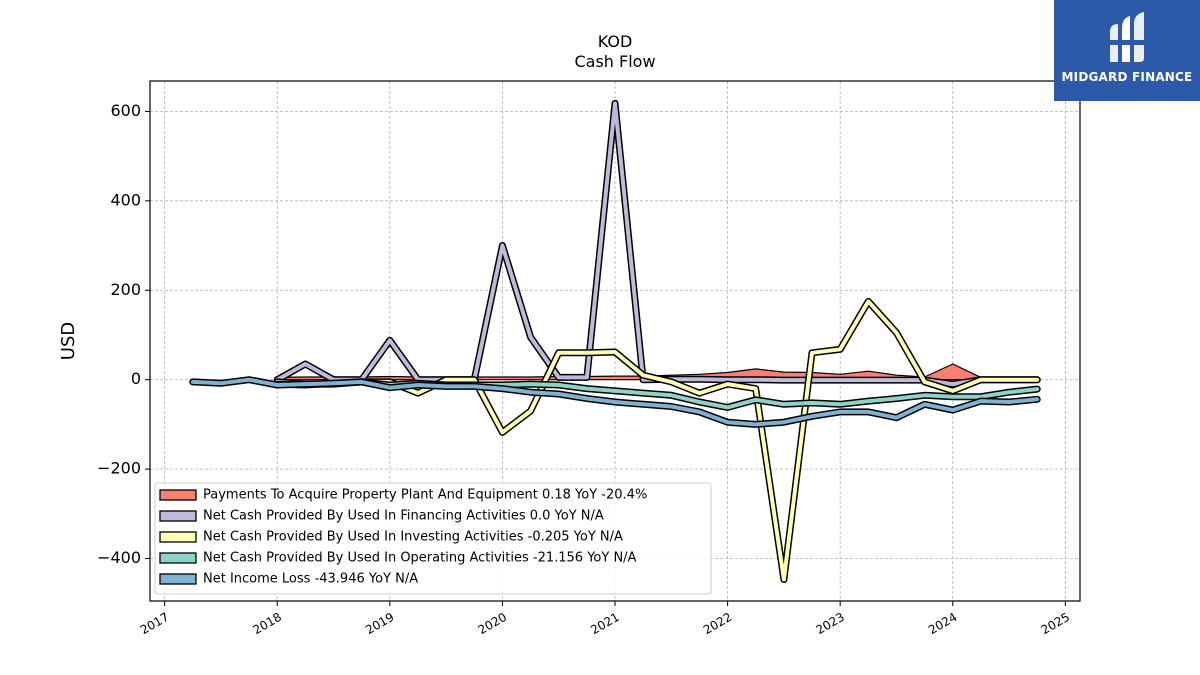 The image size is (1200, 675). What do you see at coordinates (614, 61) in the screenshot?
I see `chart-subtitle: Cash Flow` at bounding box center [614, 61].